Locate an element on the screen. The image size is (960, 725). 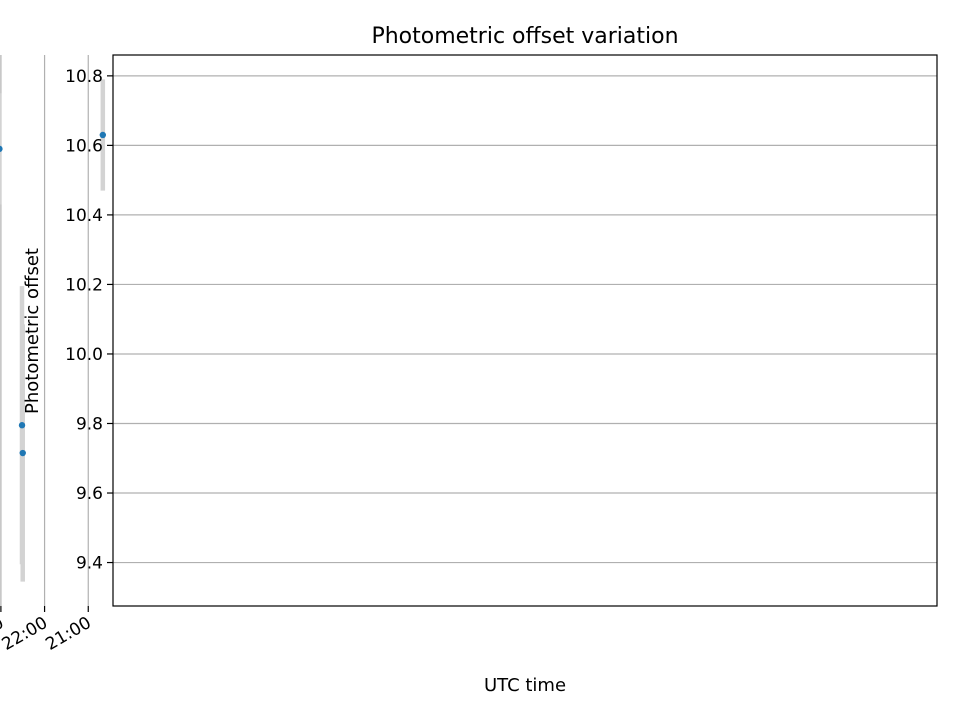
y-tick-label: 9.6 is located at coordinates (89, 494).